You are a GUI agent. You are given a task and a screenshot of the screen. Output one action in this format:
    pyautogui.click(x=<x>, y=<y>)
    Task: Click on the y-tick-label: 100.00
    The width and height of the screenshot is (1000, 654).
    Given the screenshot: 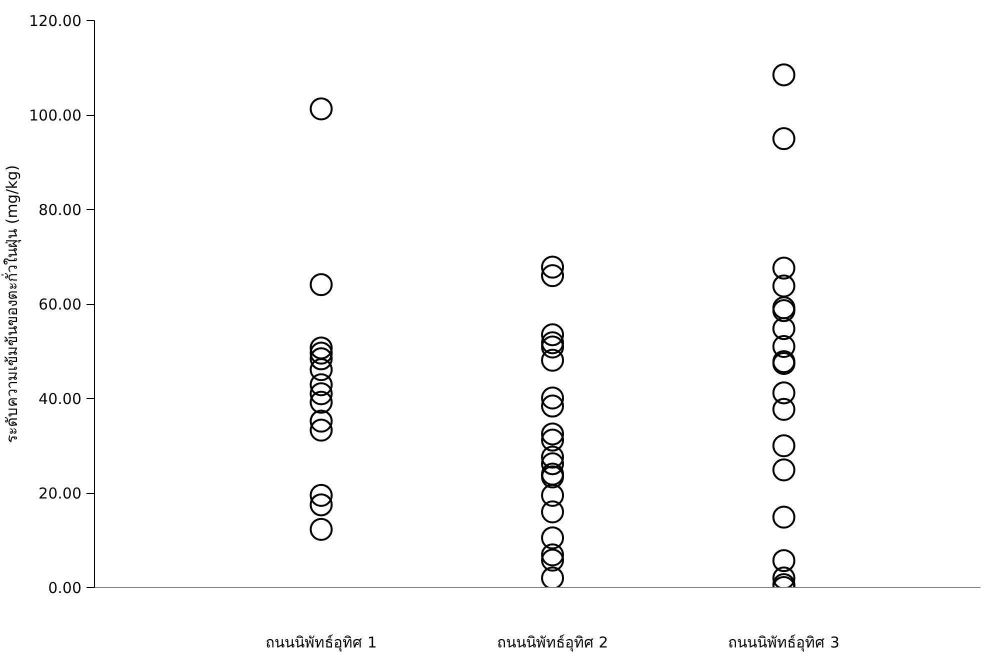 What is the action you would take?
    pyautogui.click(x=55, y=115)
    